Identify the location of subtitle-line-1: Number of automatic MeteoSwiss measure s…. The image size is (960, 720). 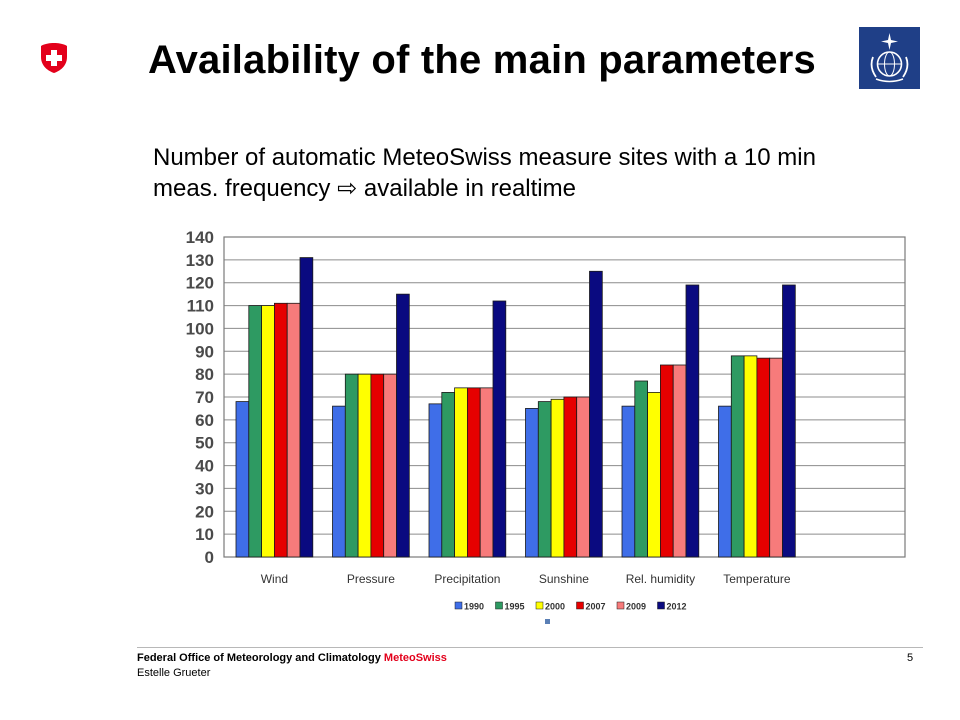
(484, 157).